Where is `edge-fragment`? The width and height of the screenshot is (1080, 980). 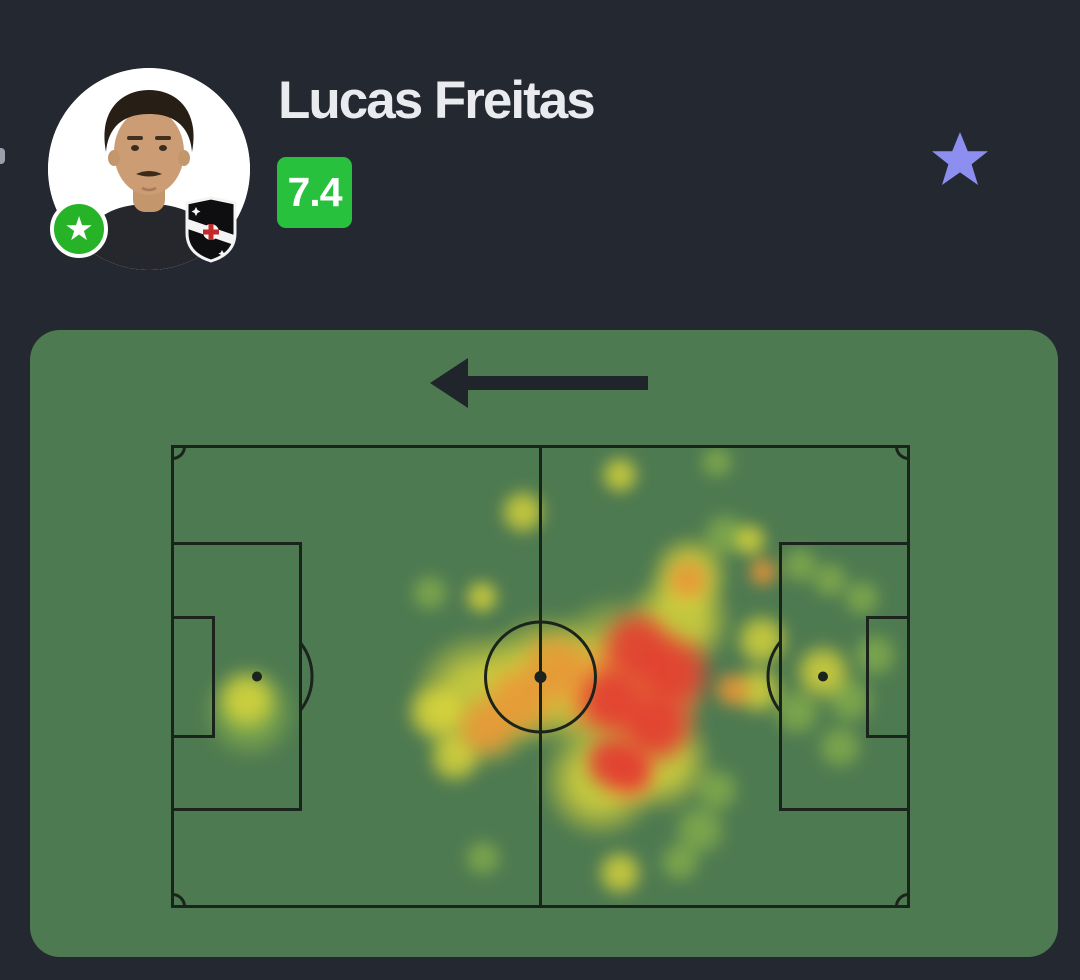 edge-fragment is located at coordinates (2, 156).